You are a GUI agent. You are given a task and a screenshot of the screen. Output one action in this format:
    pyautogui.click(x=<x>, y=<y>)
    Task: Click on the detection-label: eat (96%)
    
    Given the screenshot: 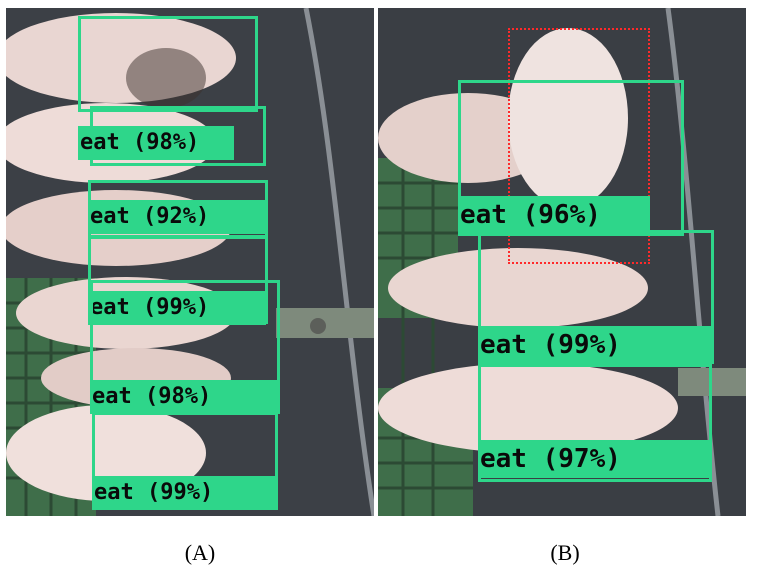 What is the action you would take?
    pyautogui.click(x=554, y=215)
    